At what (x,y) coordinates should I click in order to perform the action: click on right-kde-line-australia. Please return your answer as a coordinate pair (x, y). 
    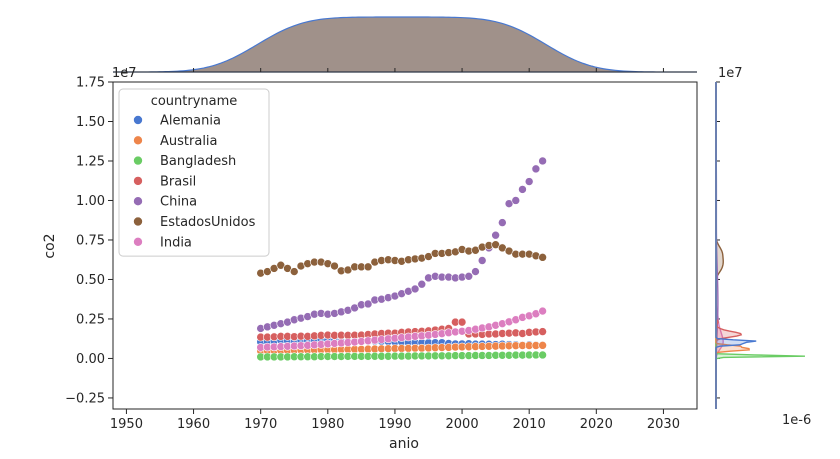
    Looking at the image, I should click on (732, 245).